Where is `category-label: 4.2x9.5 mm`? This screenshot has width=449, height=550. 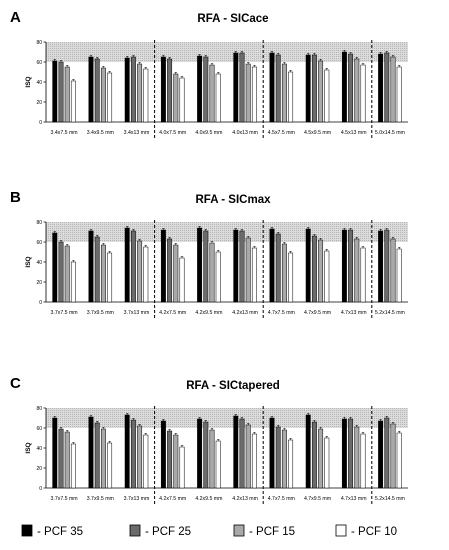 category-label: 4.2x9.5 mm is located at coordinates (208, 499).